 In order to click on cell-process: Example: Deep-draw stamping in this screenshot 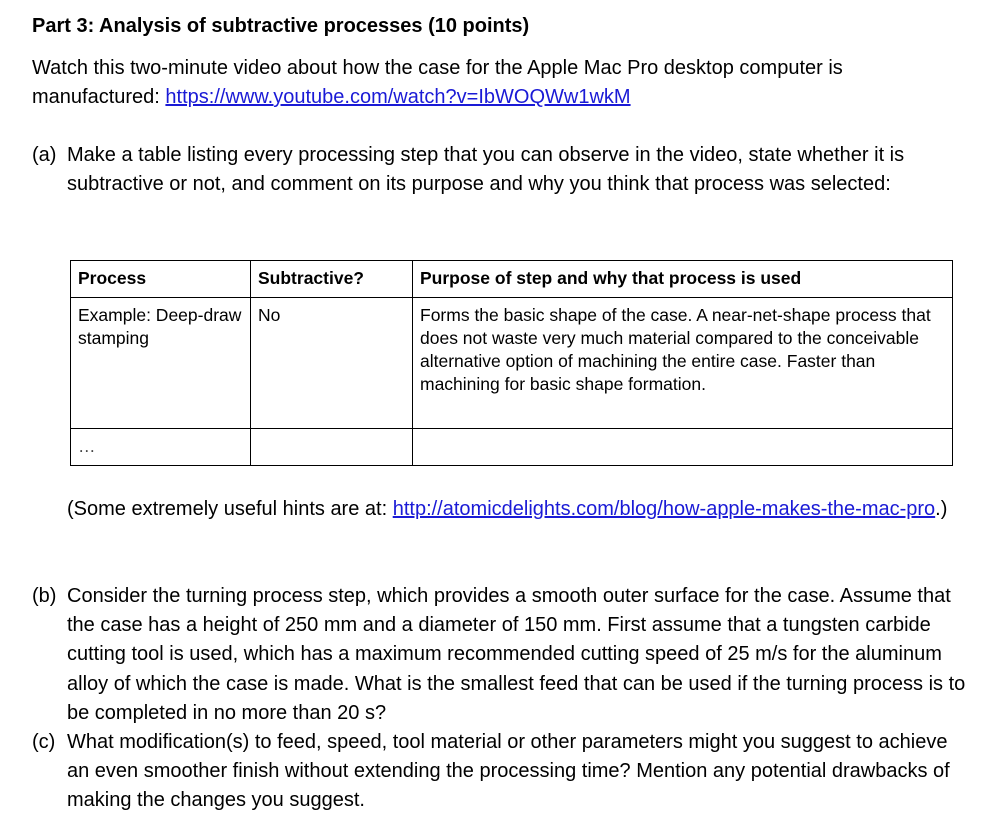, I will do `click(160, 363)`.